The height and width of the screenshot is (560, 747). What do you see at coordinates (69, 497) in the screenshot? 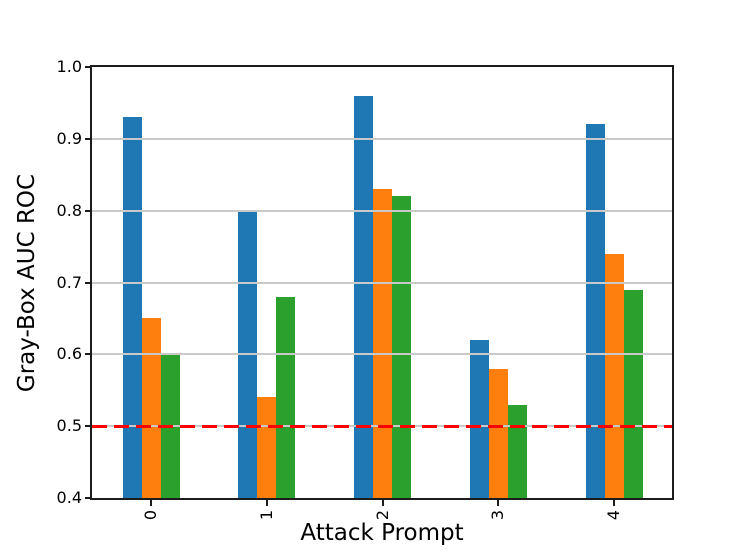
I see `y-tick-label: 0.4` at bounding box center [69, 497].